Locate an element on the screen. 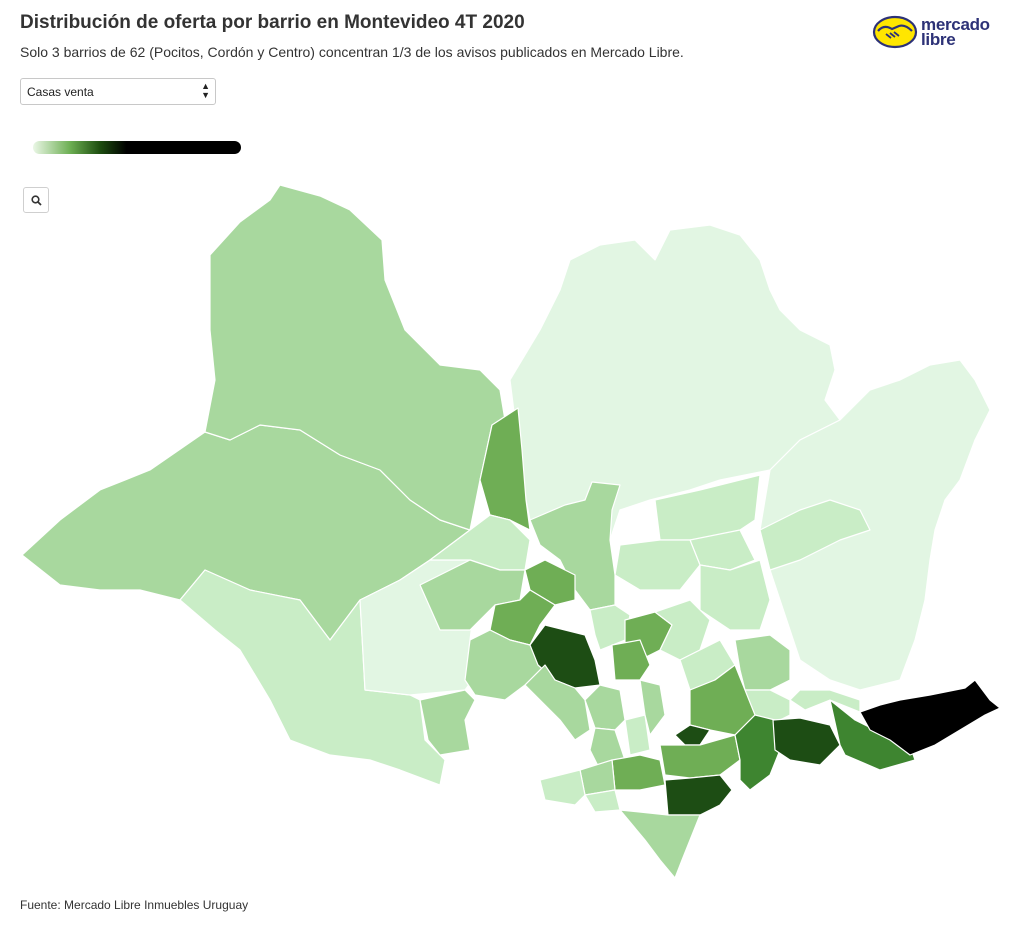  updown-arrows-icon: ▲ ▼ is located at coordinates (205, 90).